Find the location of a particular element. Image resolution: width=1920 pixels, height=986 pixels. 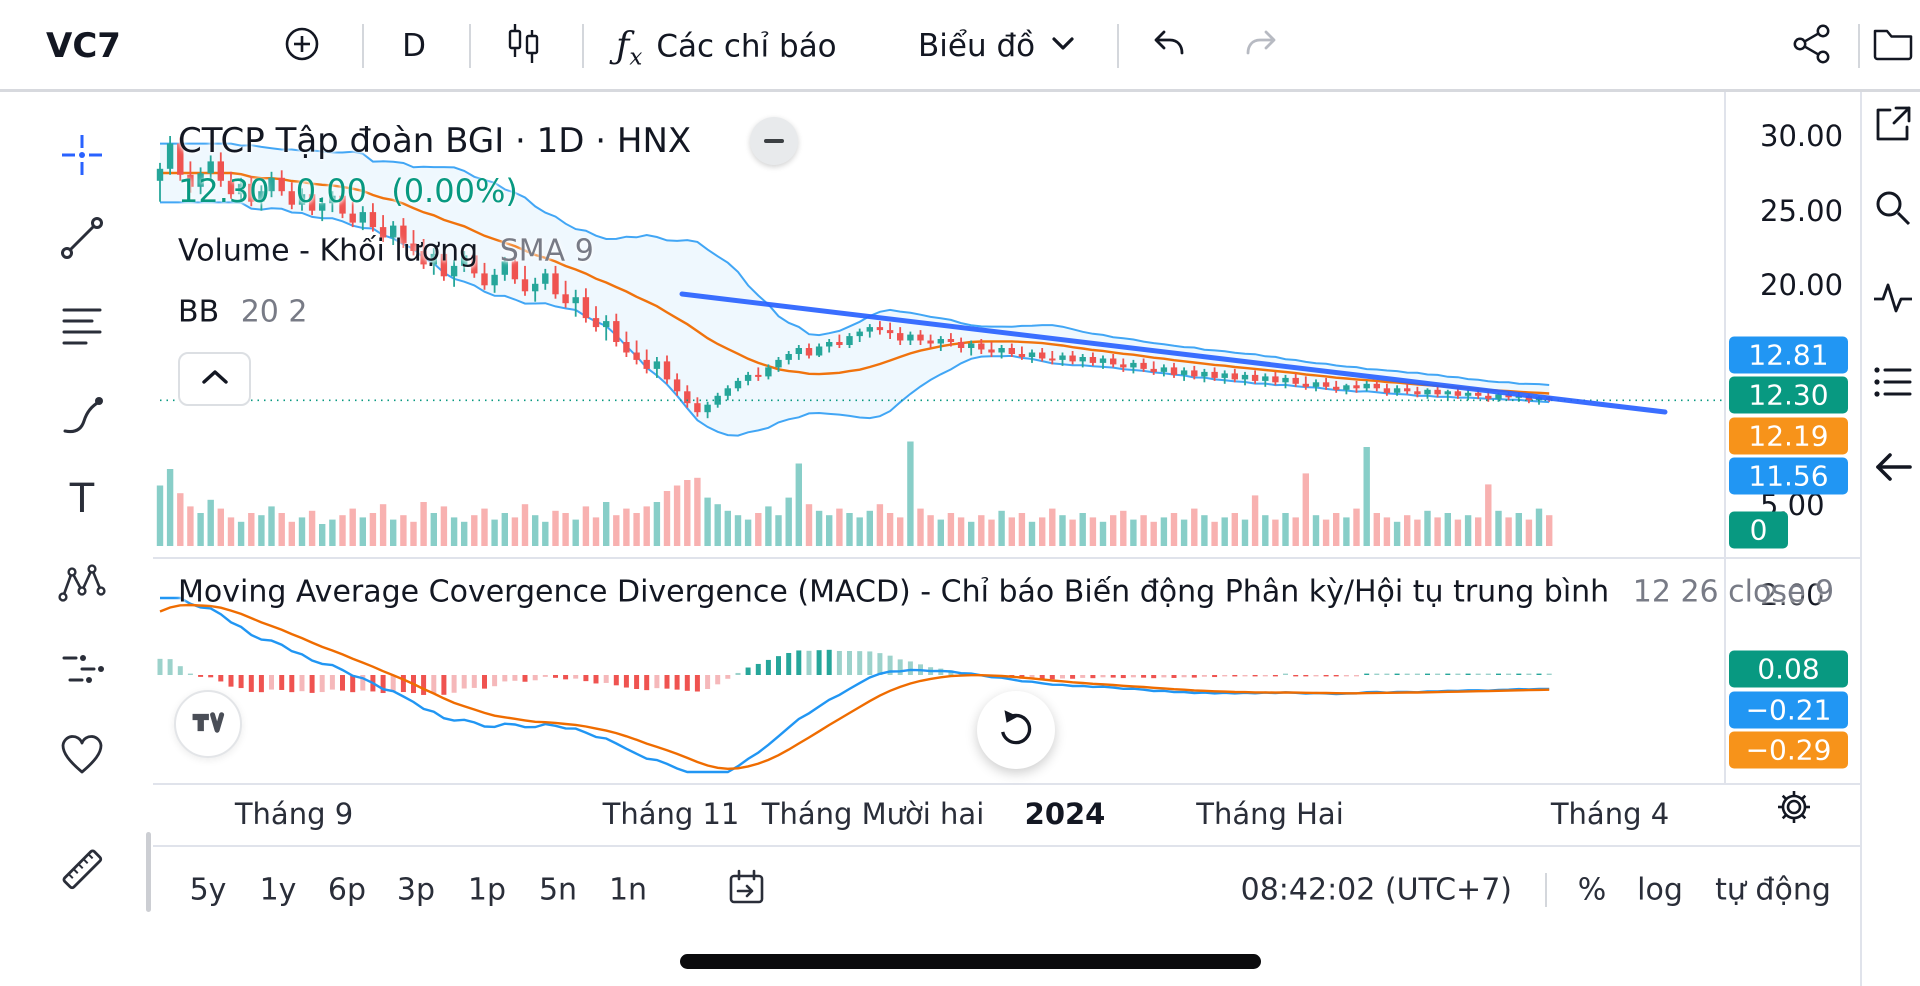

search-button is located at coordinates (1893, 210).